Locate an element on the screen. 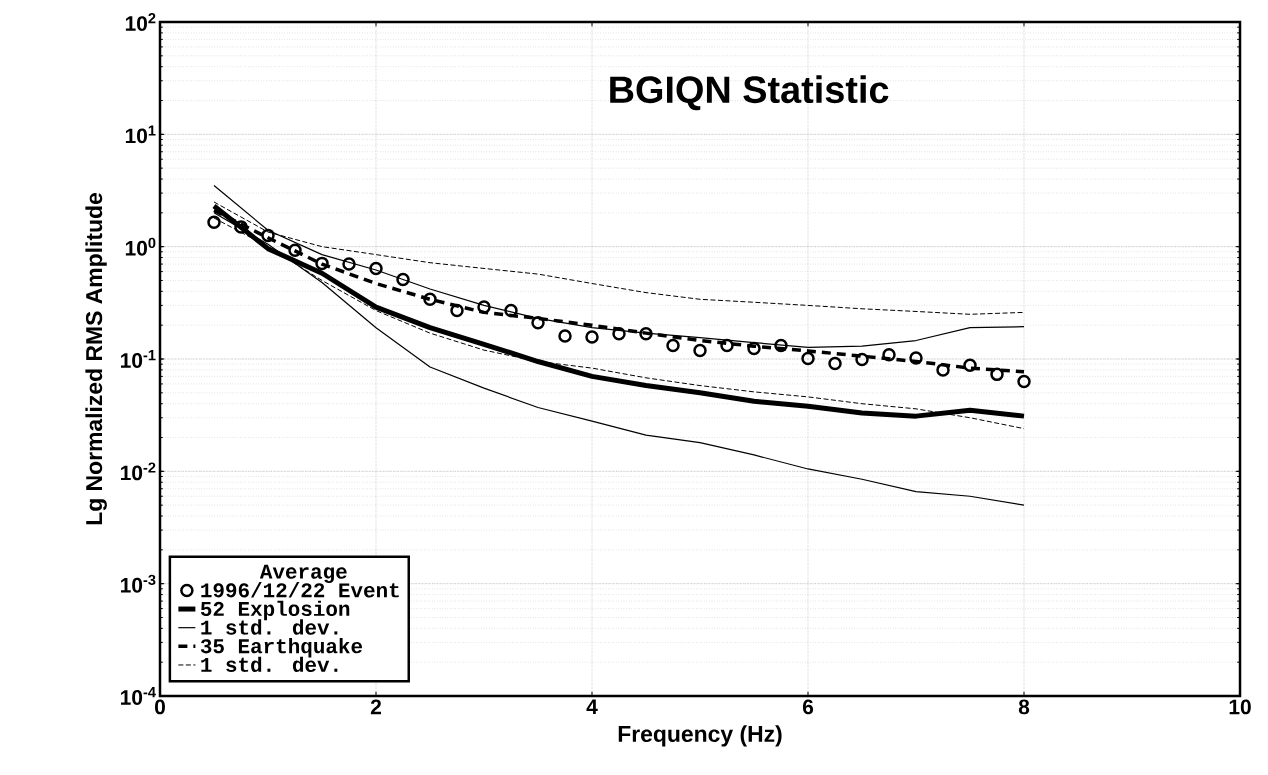 The image size is (1268, 775). y-axis-title: Lg Normalized RMS Amplitude is located at coordinates (96, 359).